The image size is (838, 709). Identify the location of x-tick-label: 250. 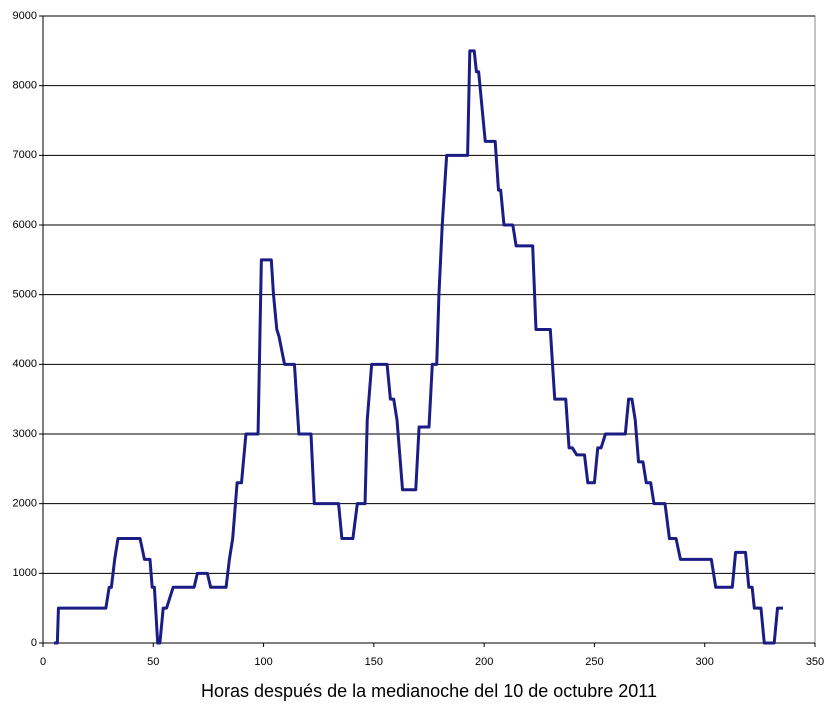
(594, 662).